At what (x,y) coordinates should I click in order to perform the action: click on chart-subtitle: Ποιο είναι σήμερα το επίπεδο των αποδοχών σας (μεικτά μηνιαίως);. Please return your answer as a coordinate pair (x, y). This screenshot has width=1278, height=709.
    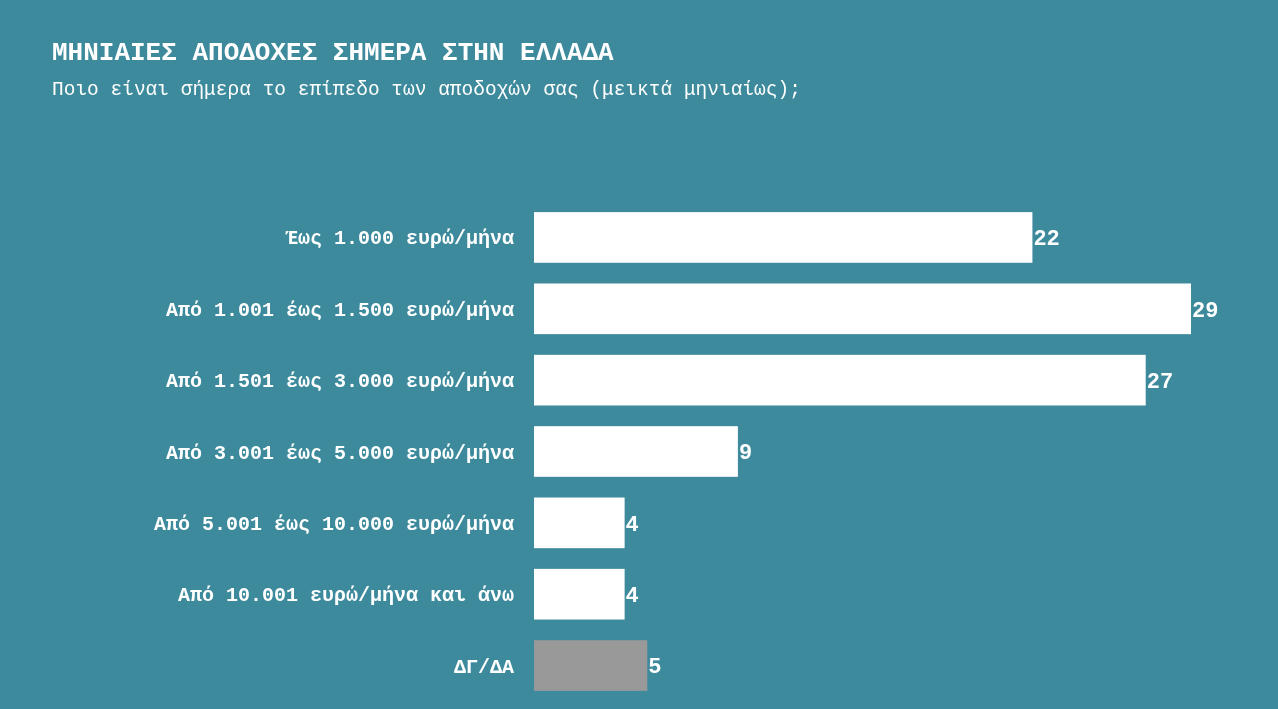
    Looking at the image, I should click on (426, 90).